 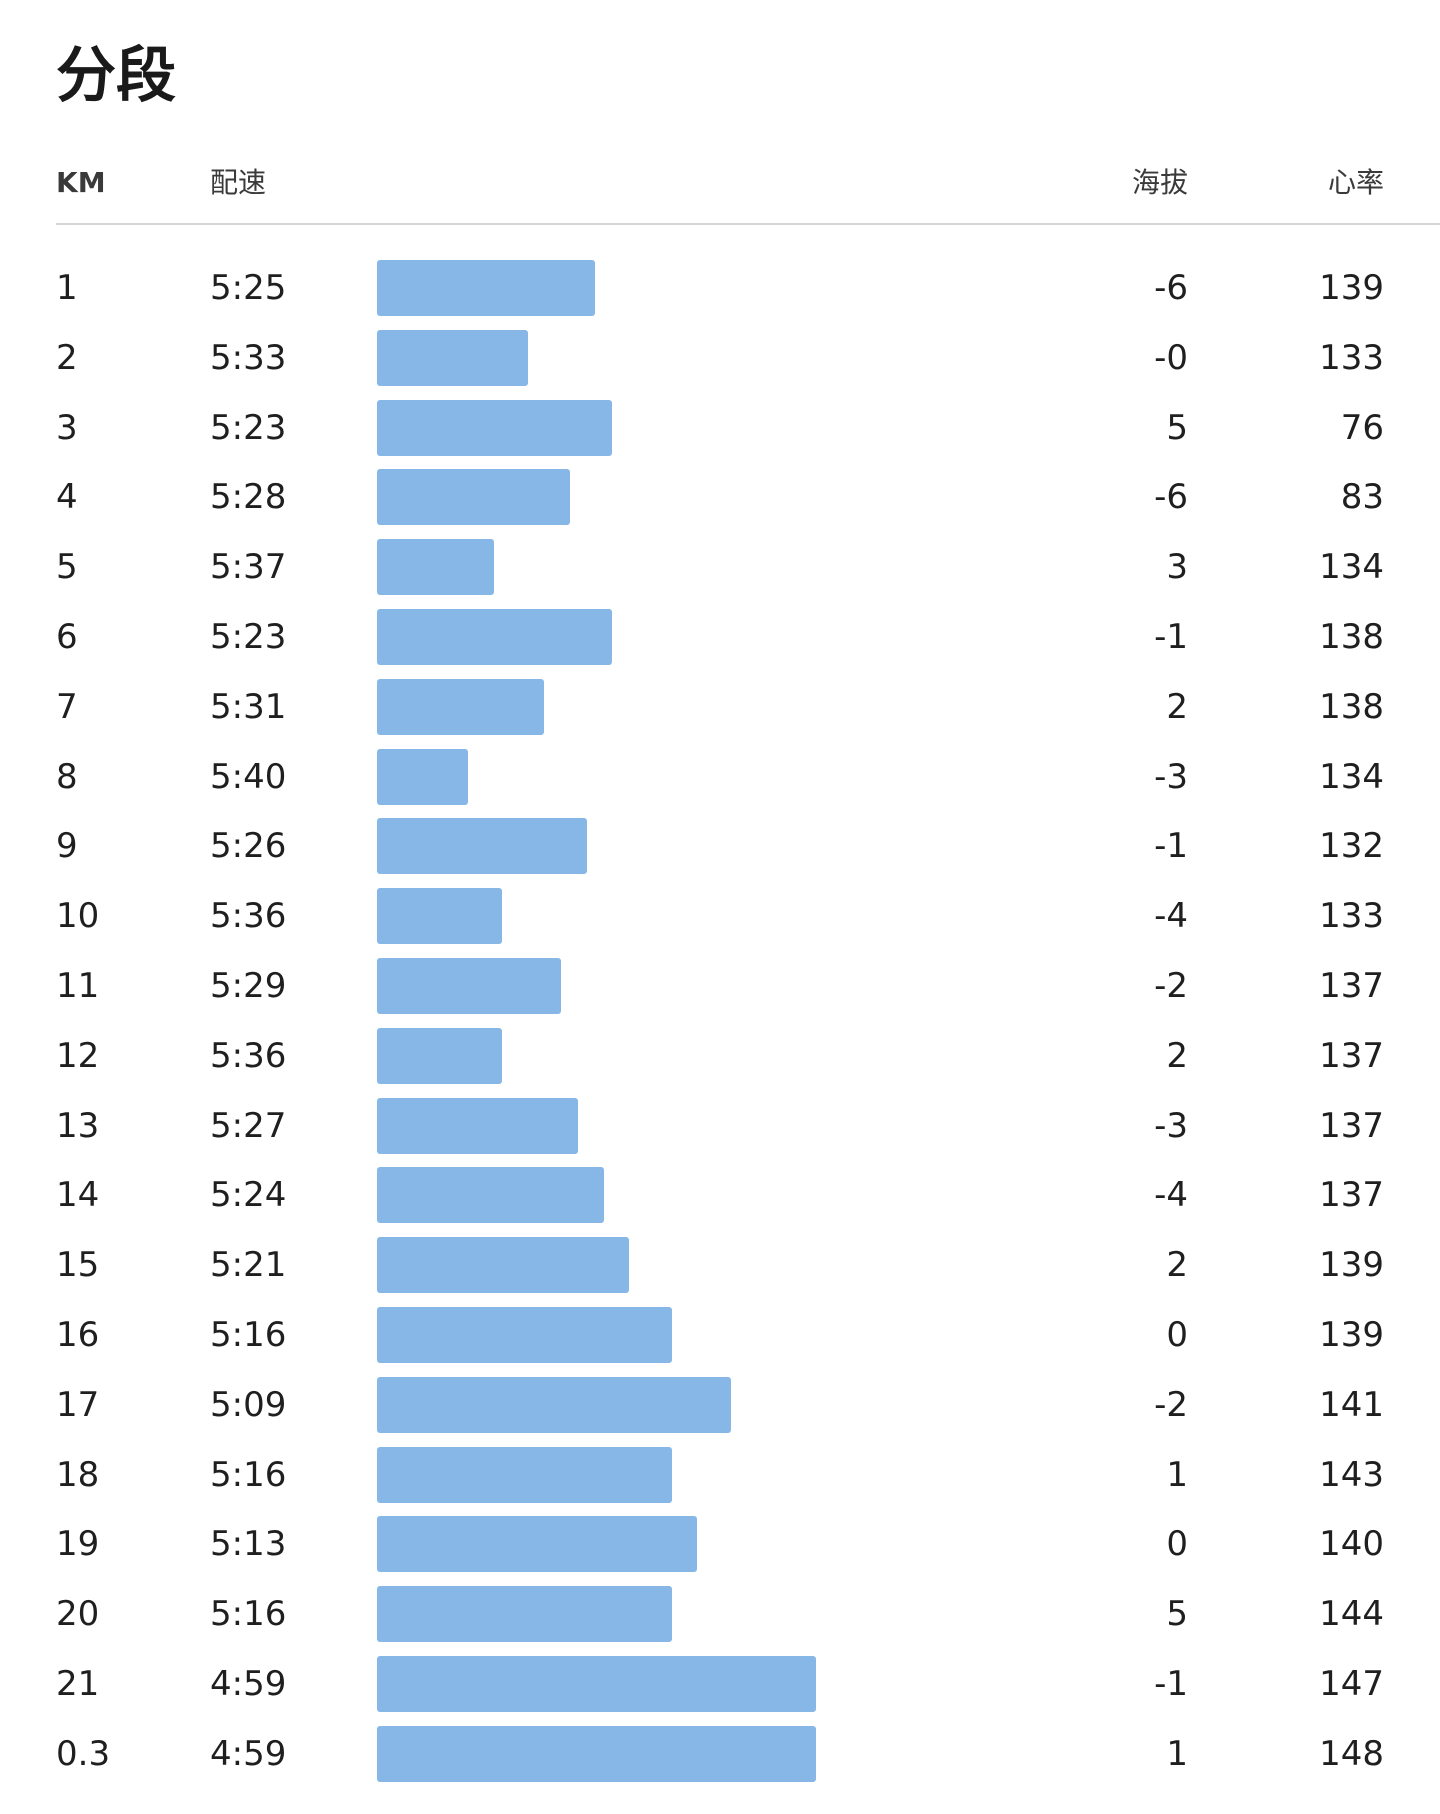 What do you see at coordinates (78, 1195) in the screenshot?
I see `split-km: 14` at bounding box center [78, 1195].